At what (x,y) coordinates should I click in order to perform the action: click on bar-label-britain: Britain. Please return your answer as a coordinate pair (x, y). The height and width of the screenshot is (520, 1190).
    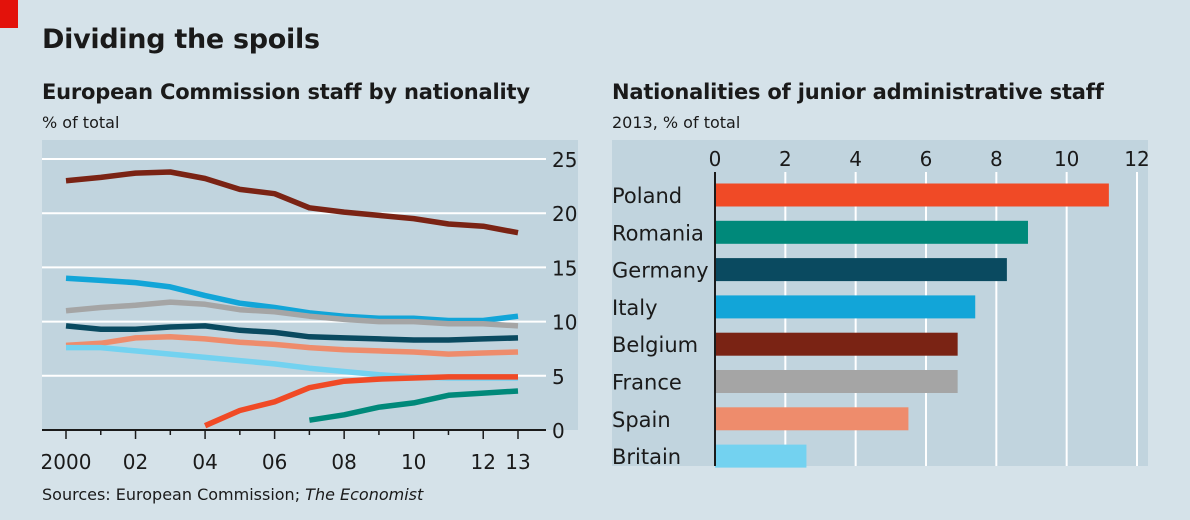
    Looking at the image, I should click on (646, 457).